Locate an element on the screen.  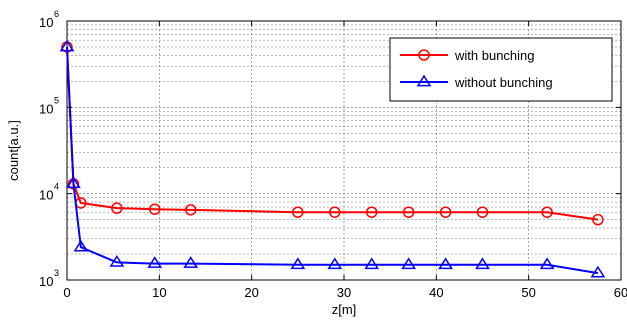
legend-box is located at coordinates (501, 69).